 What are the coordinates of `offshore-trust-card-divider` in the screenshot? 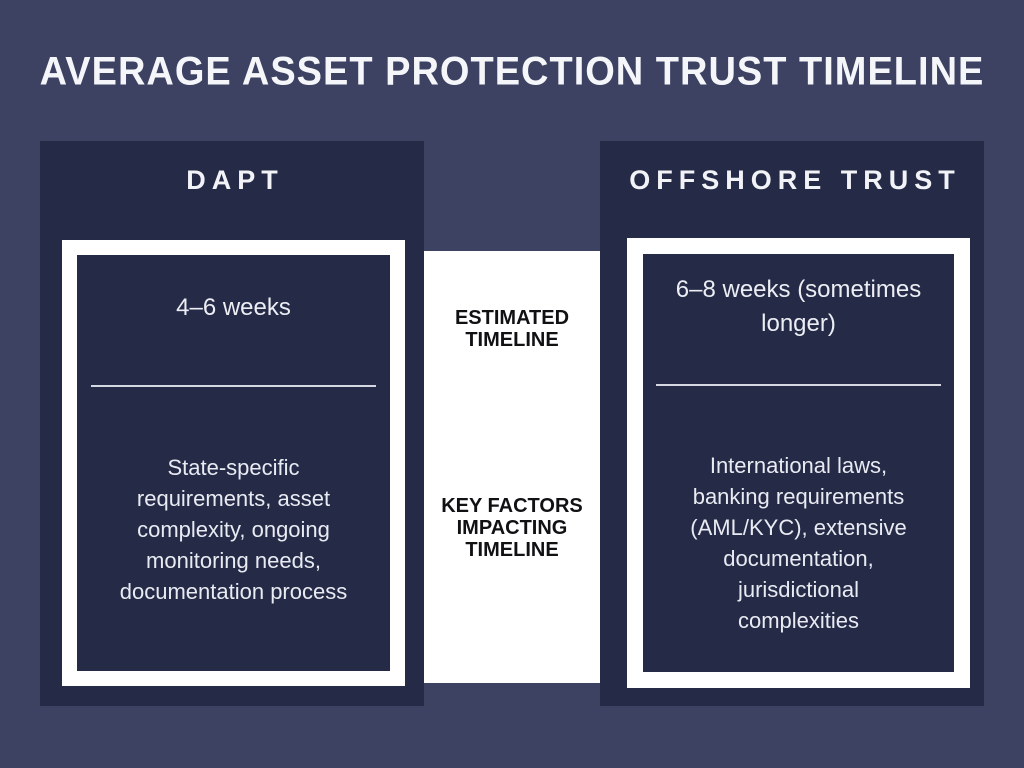 It's located at (798, 385).